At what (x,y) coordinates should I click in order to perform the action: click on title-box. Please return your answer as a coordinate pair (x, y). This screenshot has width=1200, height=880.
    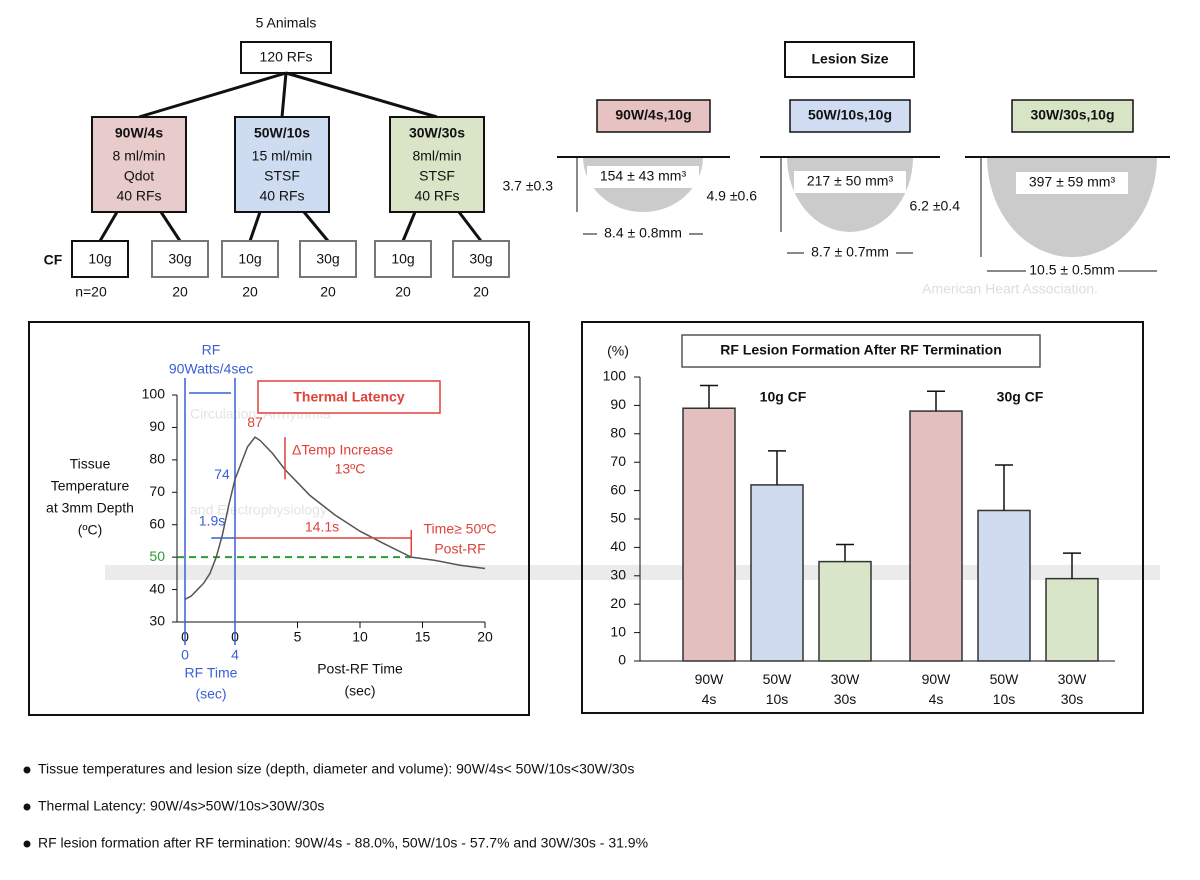
    Looking at the image, I should click on (861, 351).